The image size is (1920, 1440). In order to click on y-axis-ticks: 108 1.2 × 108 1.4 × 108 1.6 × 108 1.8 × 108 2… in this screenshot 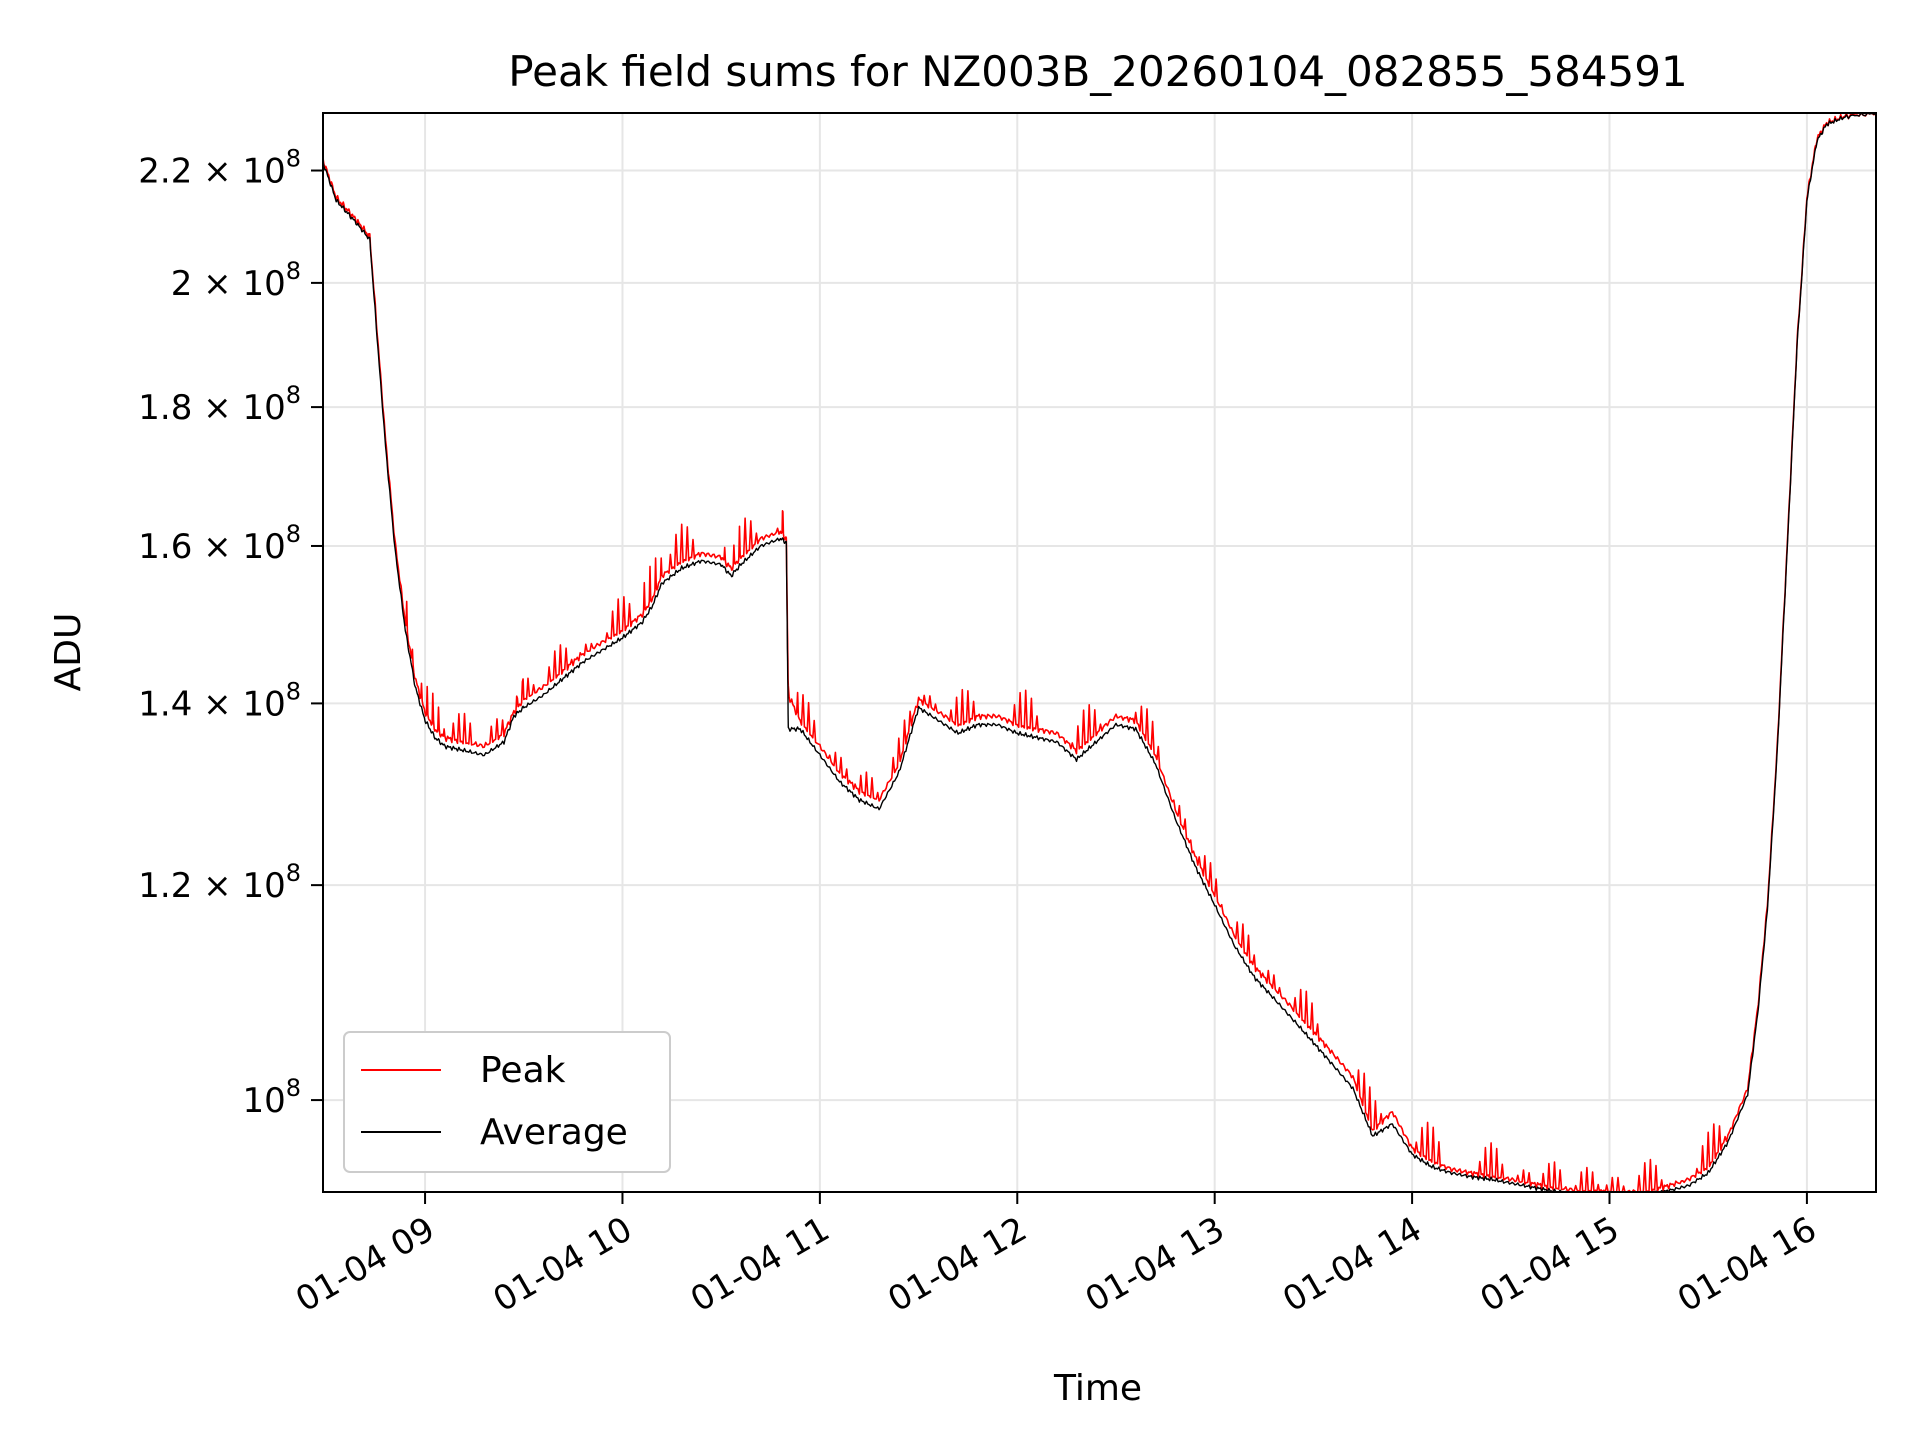, I will do `click(230, 633)`.